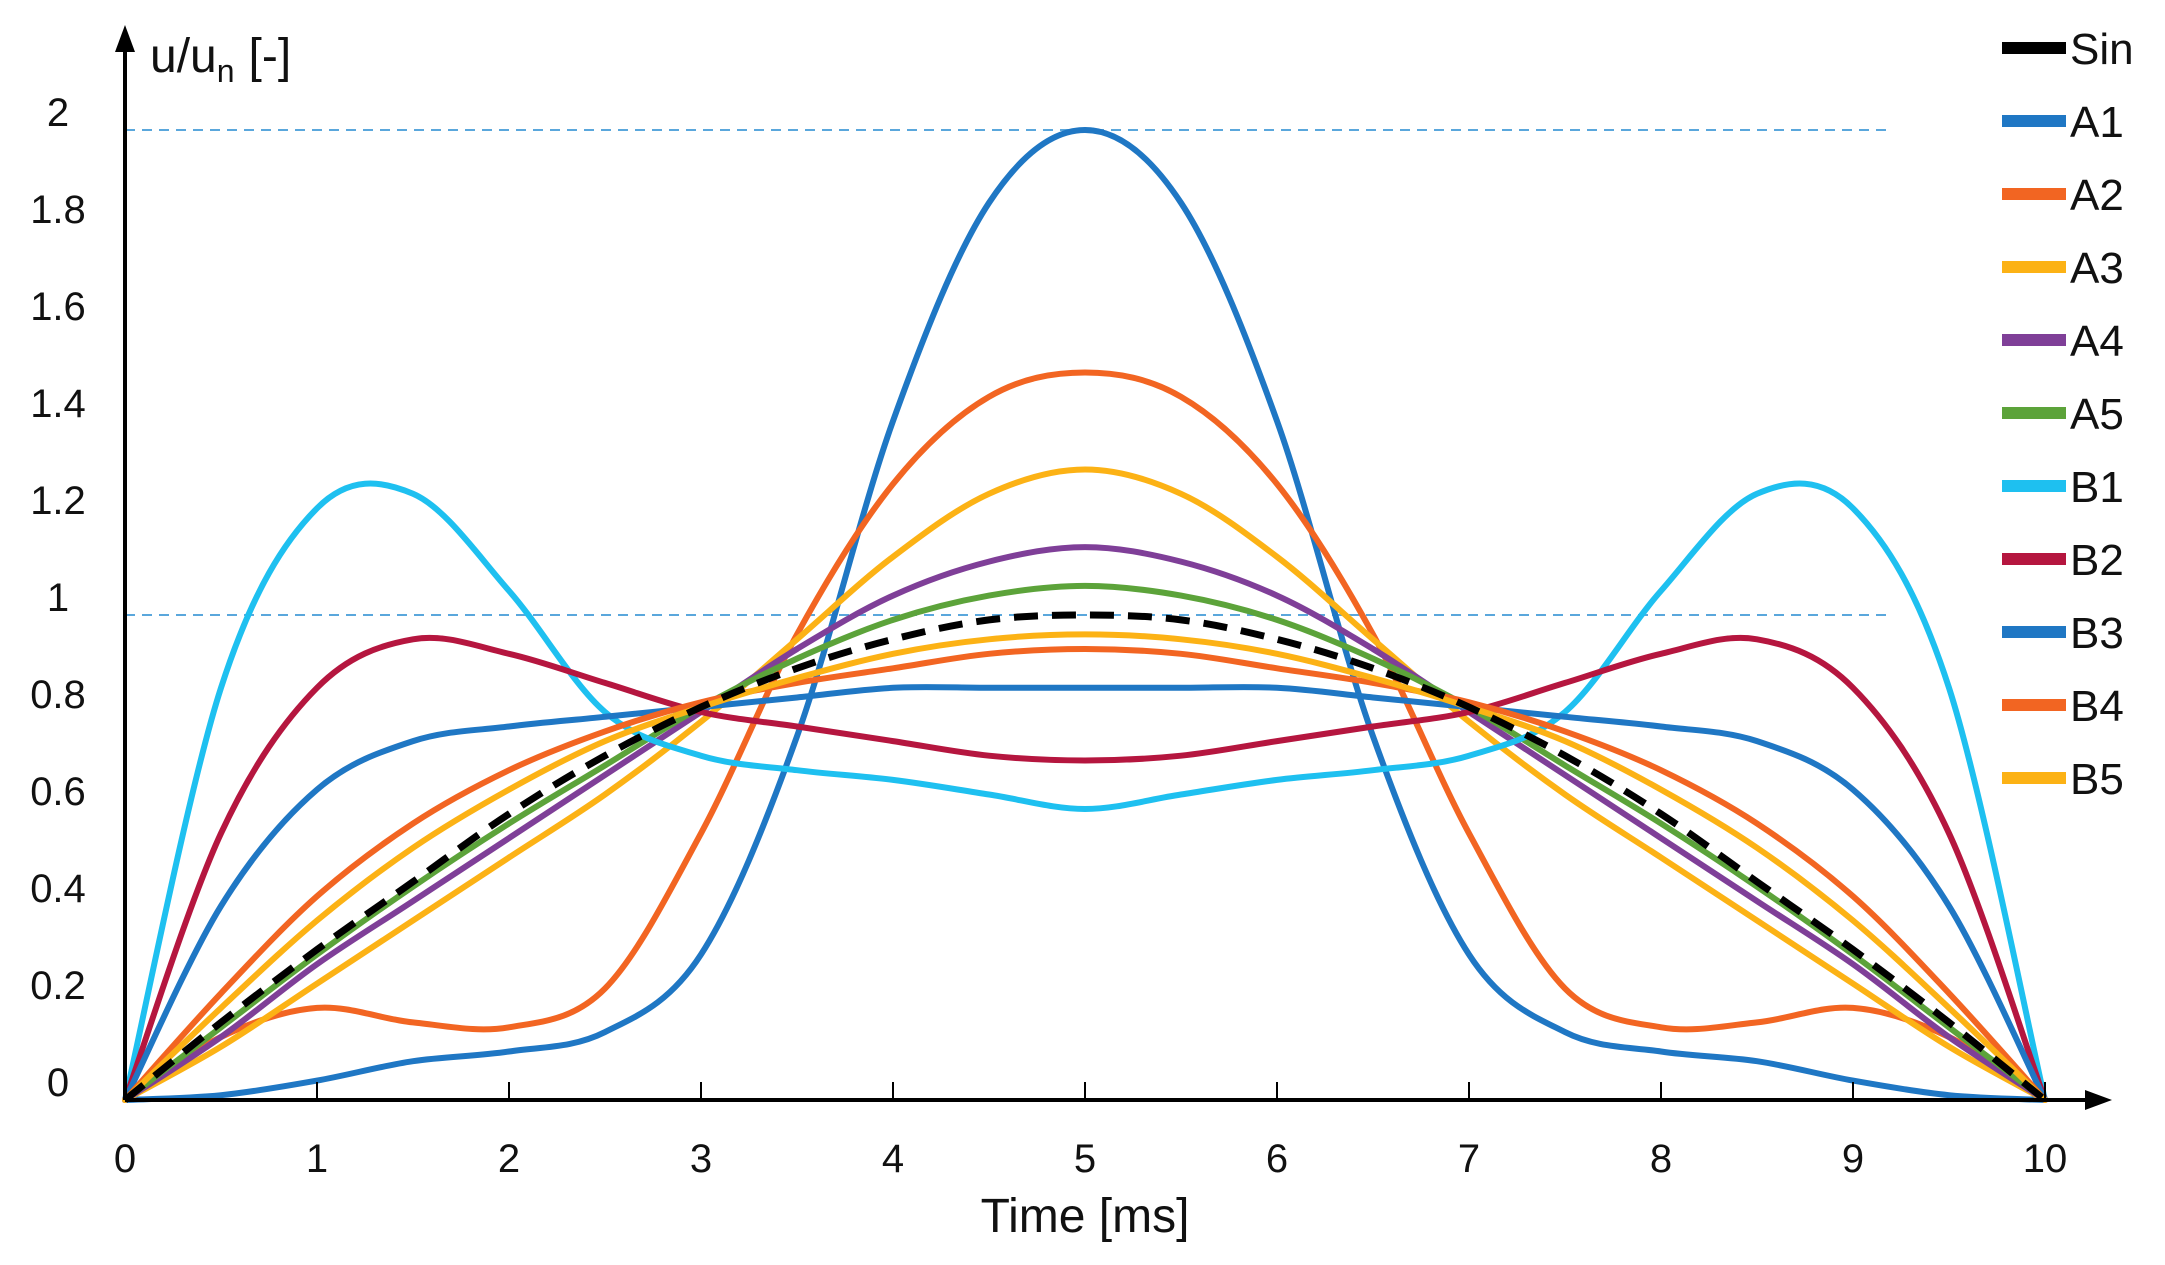 This screenshot has height=1265, width=2165. Describe the element at coordinates (58, 210) in the screenshot. I see `y-tick-label: 1.8` at that location.